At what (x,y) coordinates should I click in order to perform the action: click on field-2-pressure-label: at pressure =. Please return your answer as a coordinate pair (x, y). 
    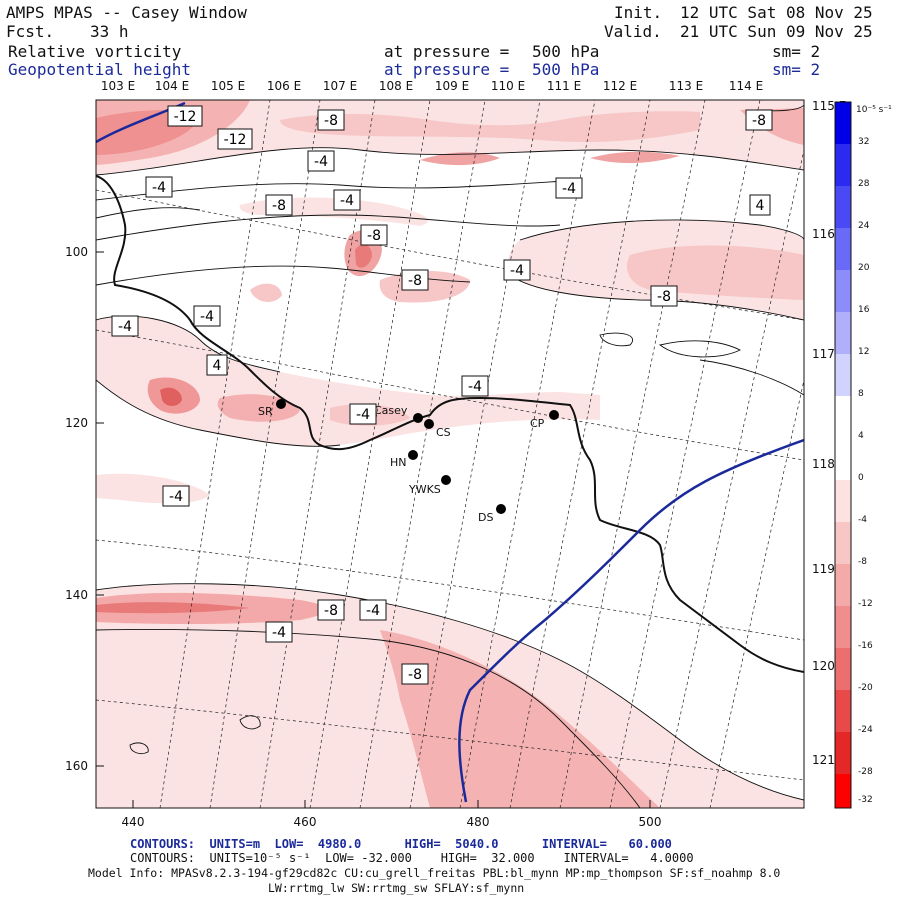
    Looking at the image, I should click on (447, 69).